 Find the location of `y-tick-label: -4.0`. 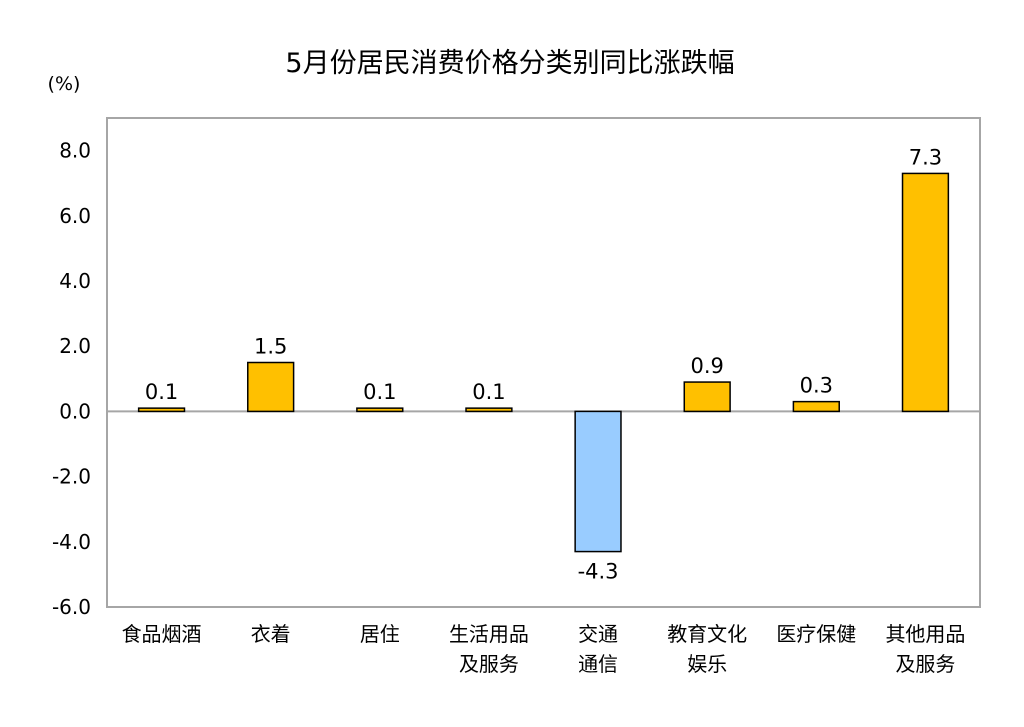

y-tick-label: -4.0 is located at coordinates (71, 542).